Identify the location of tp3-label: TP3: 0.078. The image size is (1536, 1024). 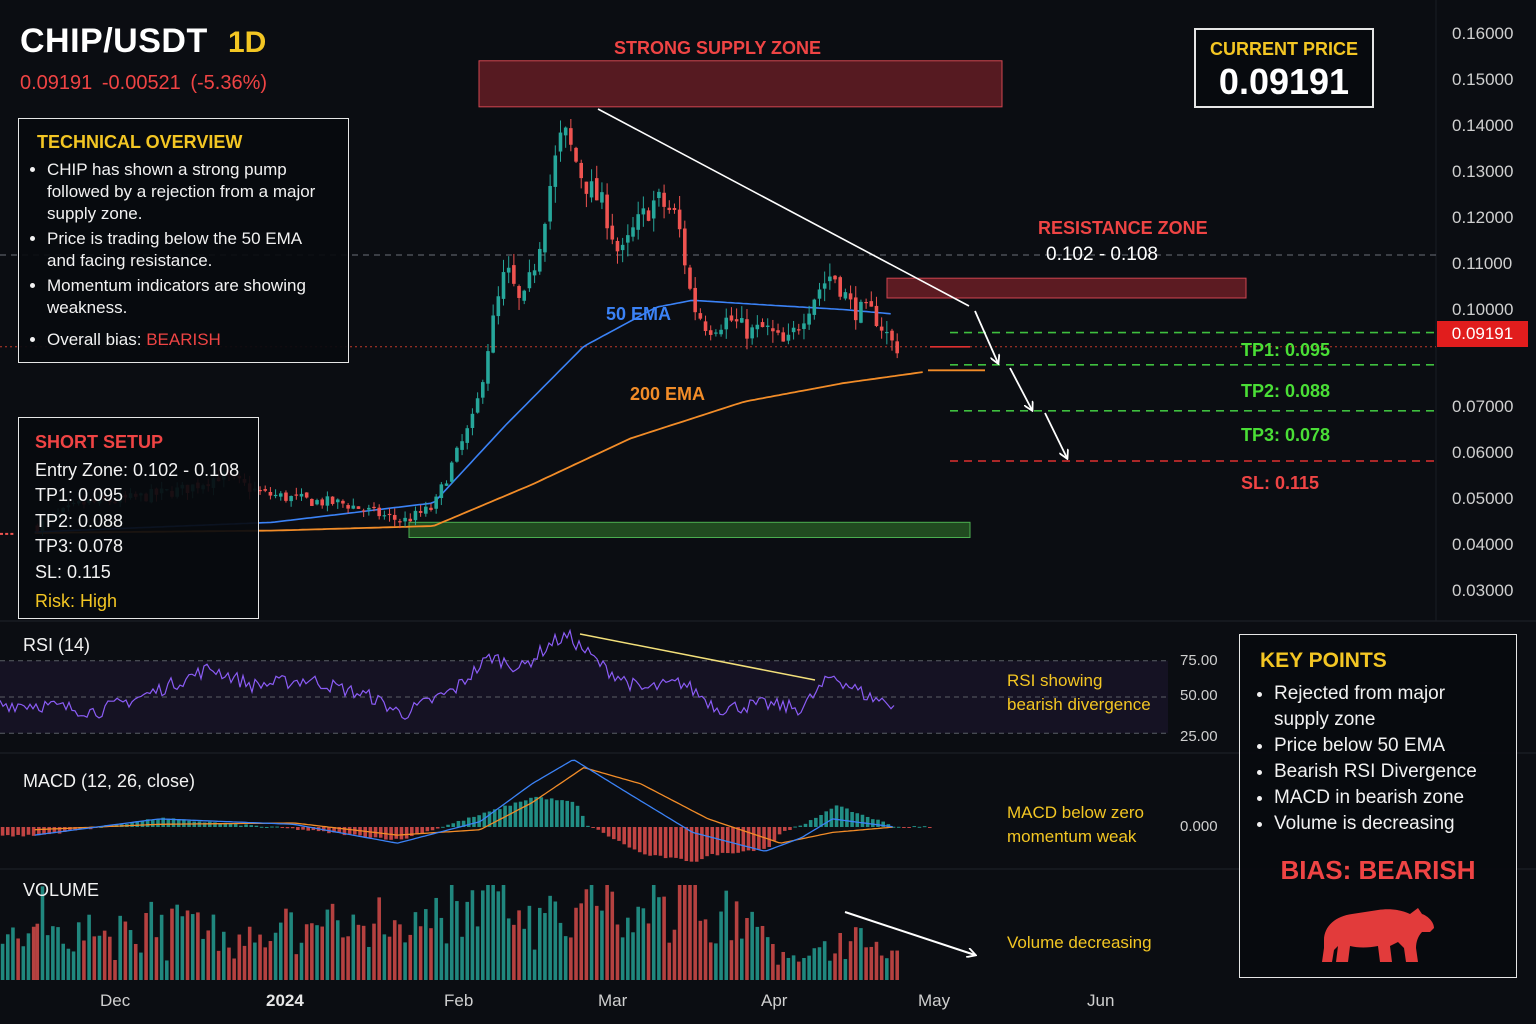
(1286, 435).